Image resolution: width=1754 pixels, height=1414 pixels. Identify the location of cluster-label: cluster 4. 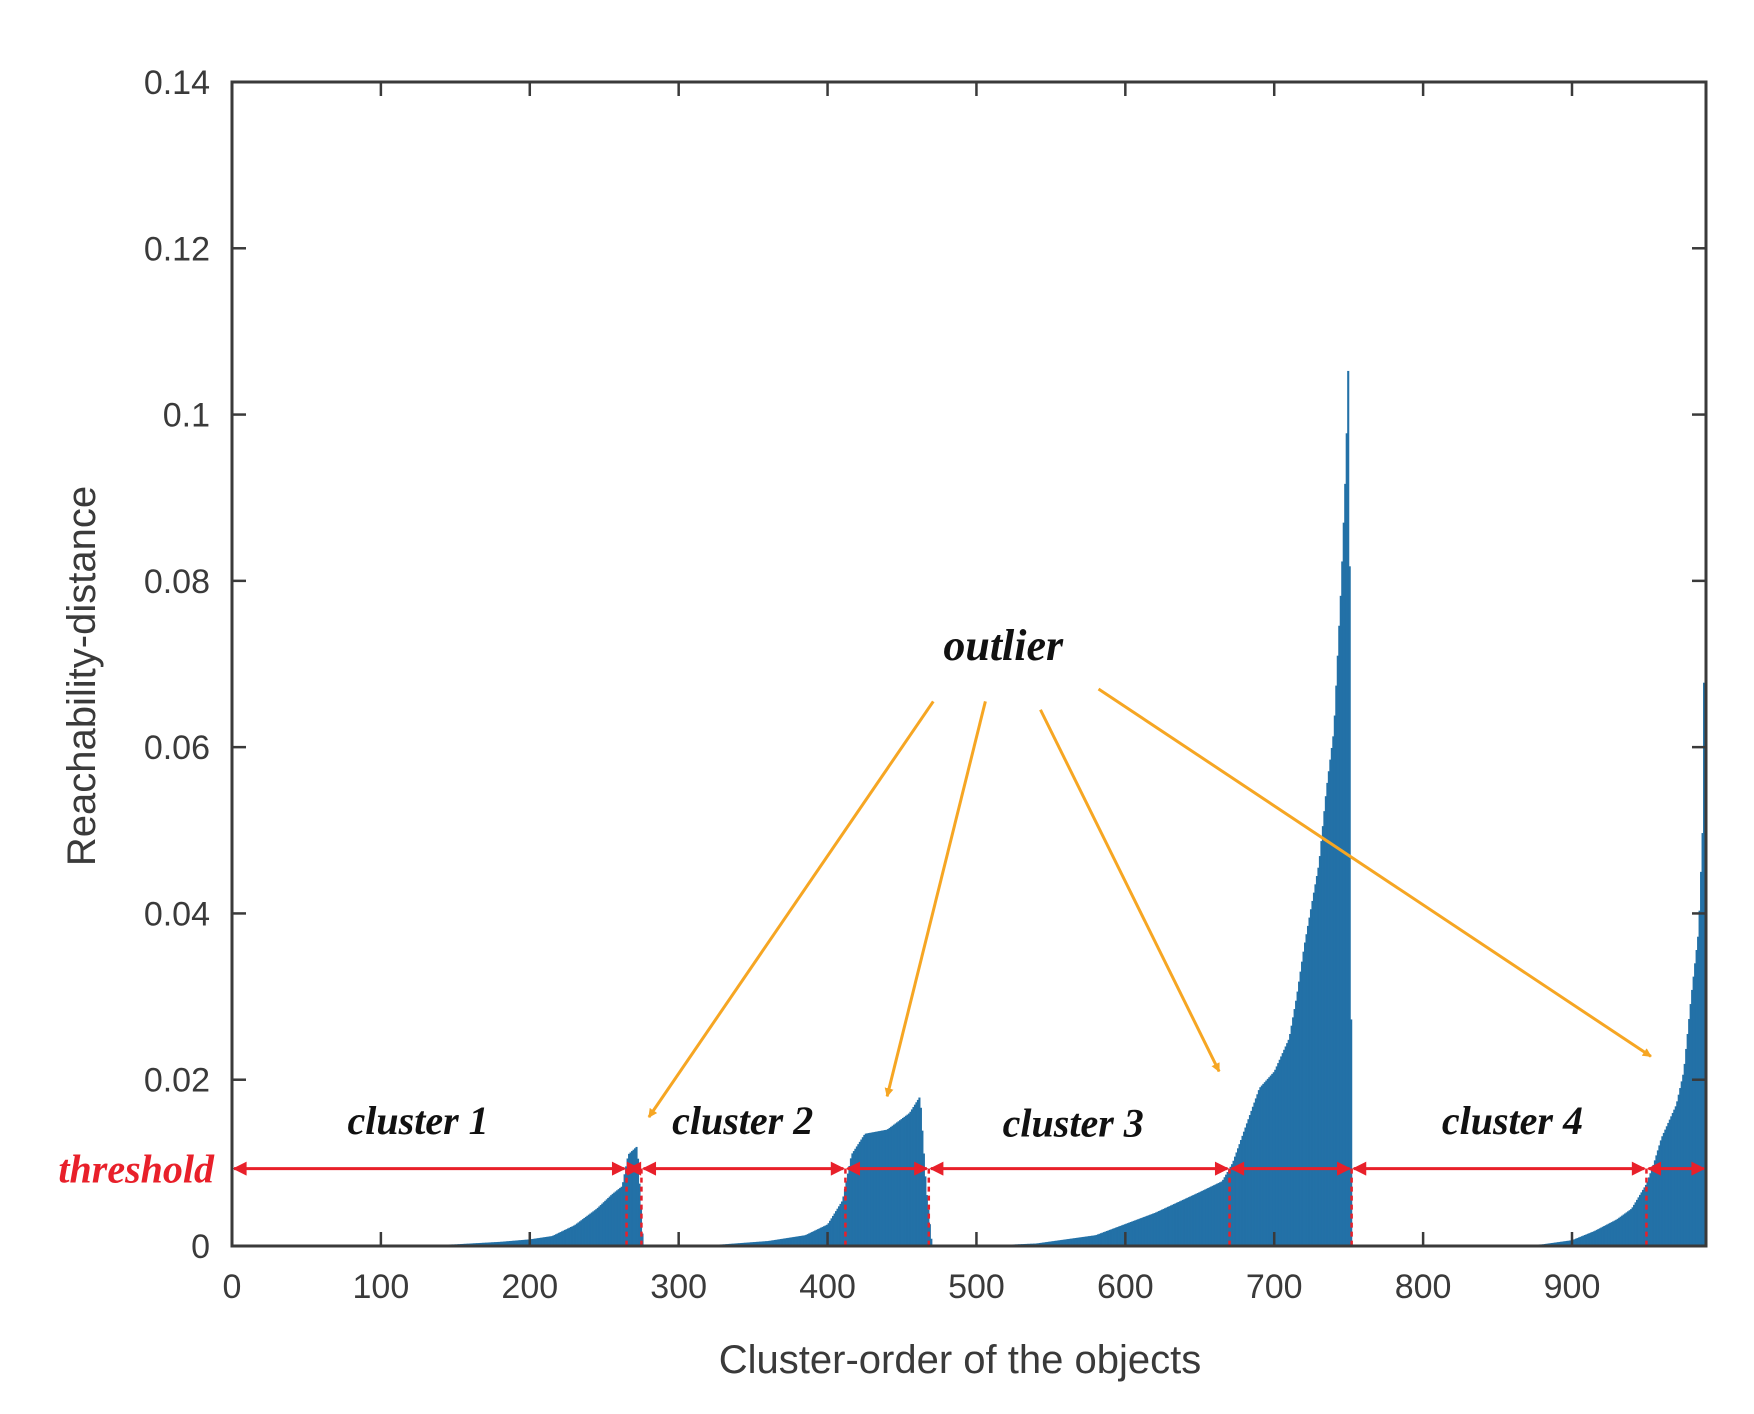
(1512, 1120).